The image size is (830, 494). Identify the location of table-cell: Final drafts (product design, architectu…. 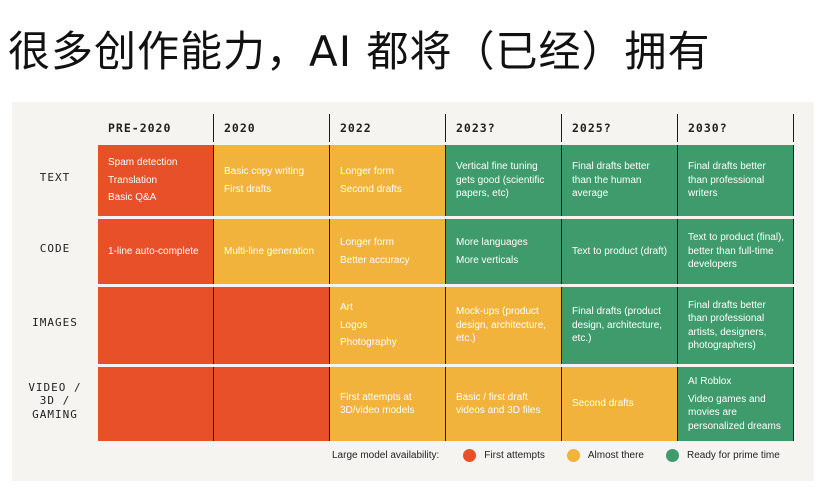
(620, 325).